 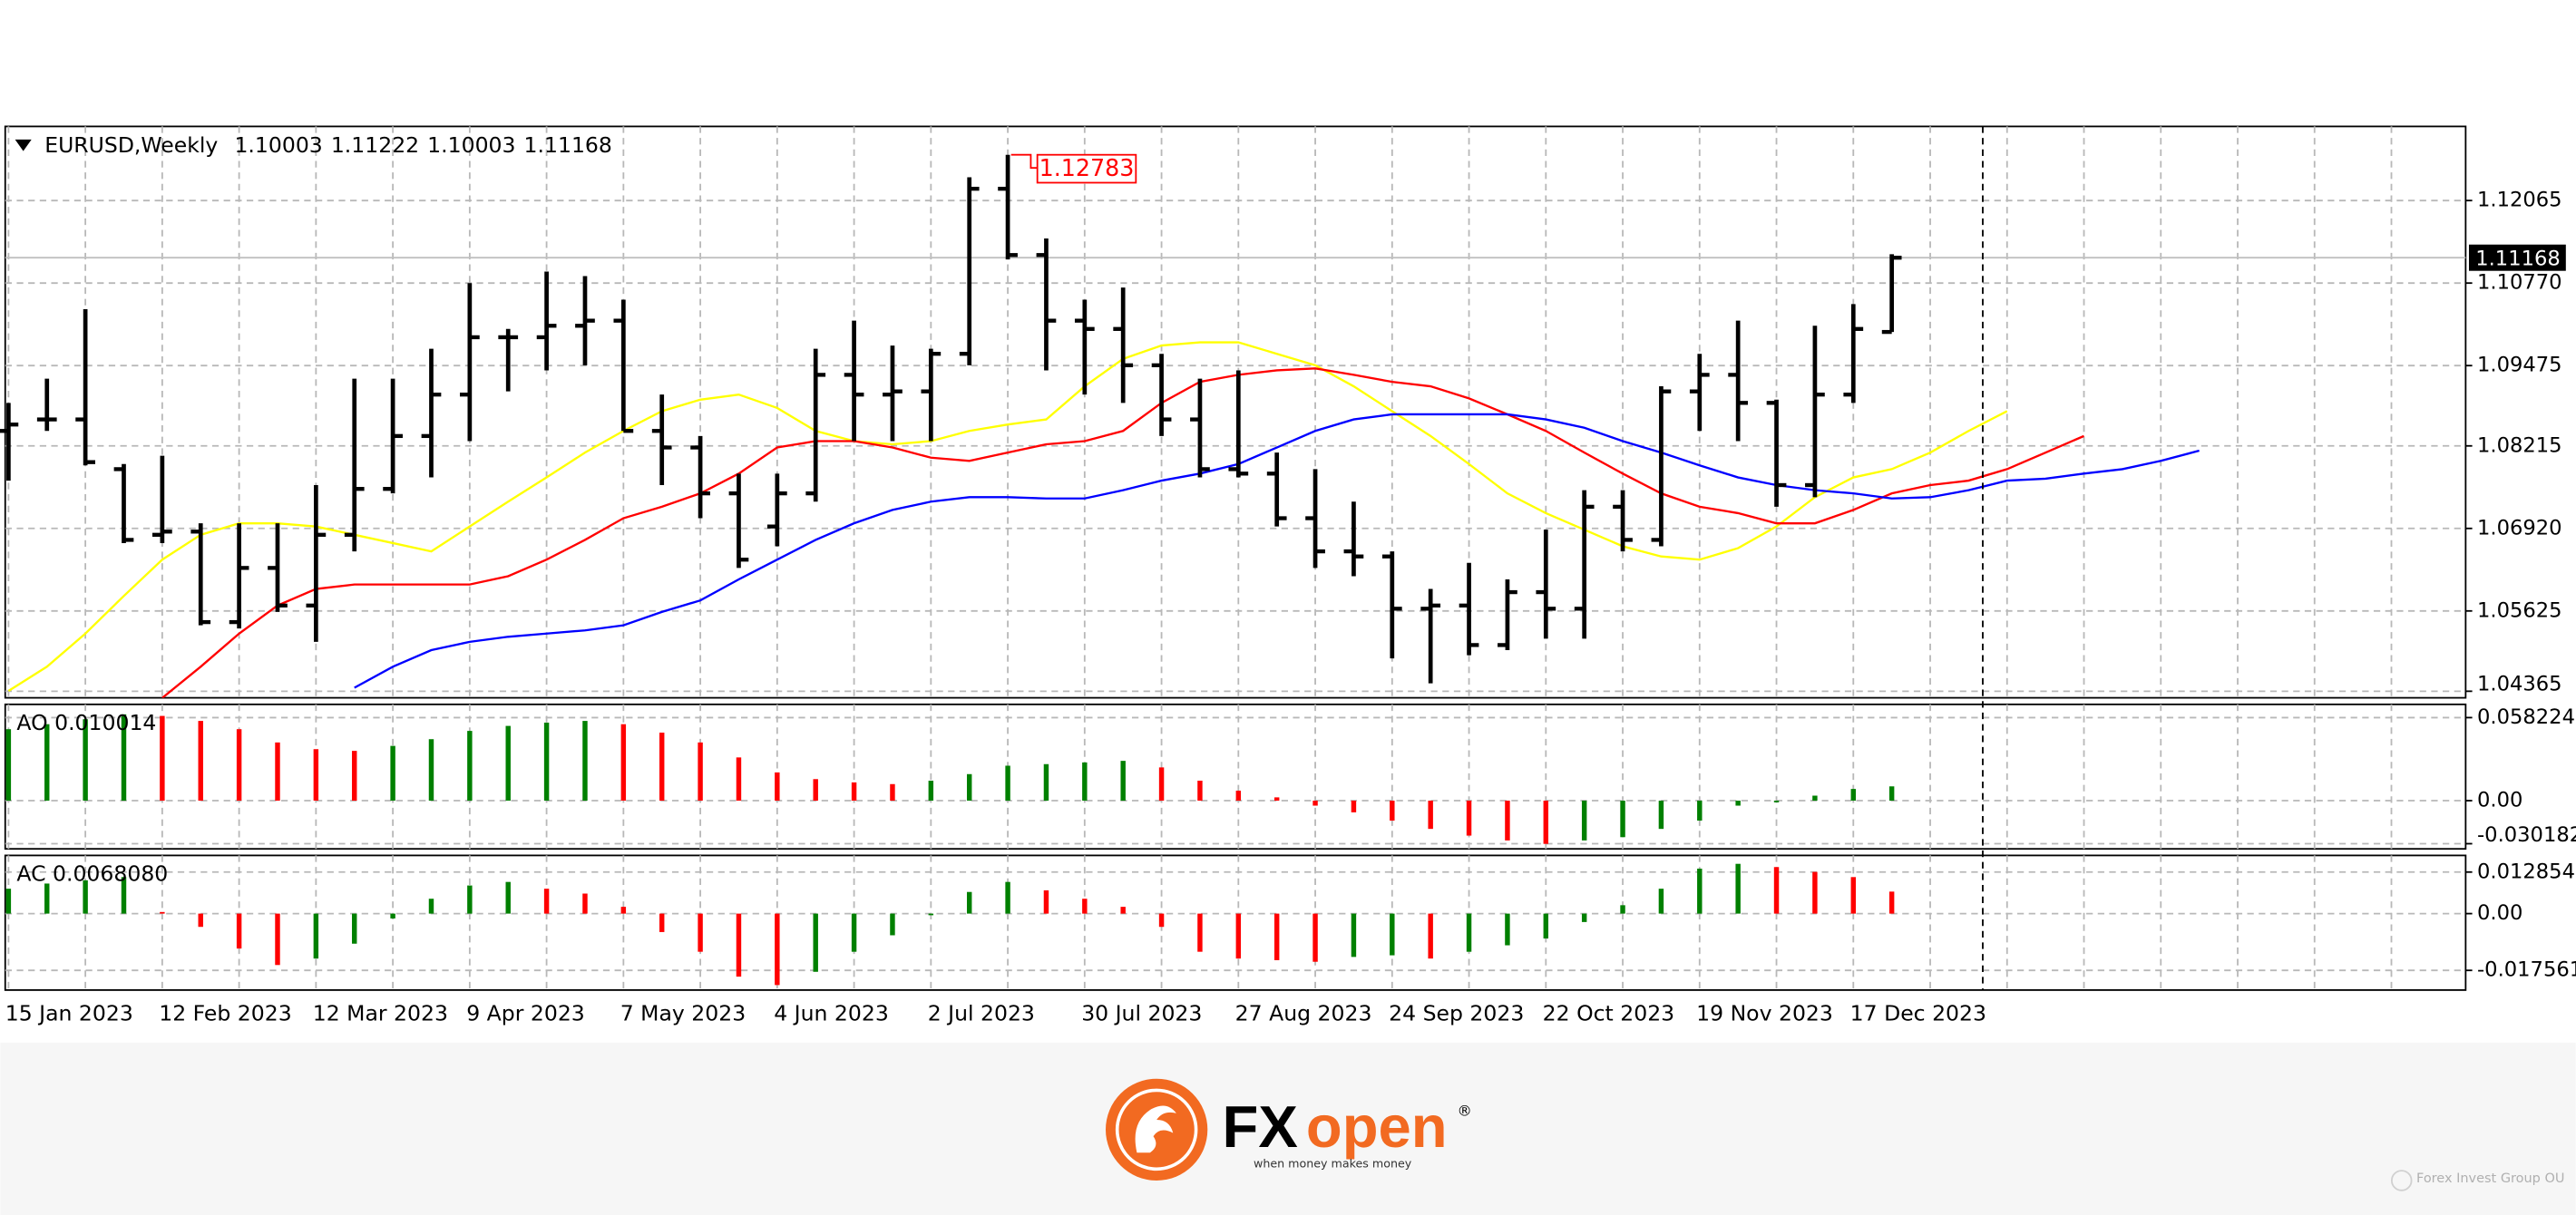 What do you see at coordinates (1918, 1014) in the screenshot?
I see `x-tick-label: 17 Dec 2023` at bounding box center [1918, 1014].